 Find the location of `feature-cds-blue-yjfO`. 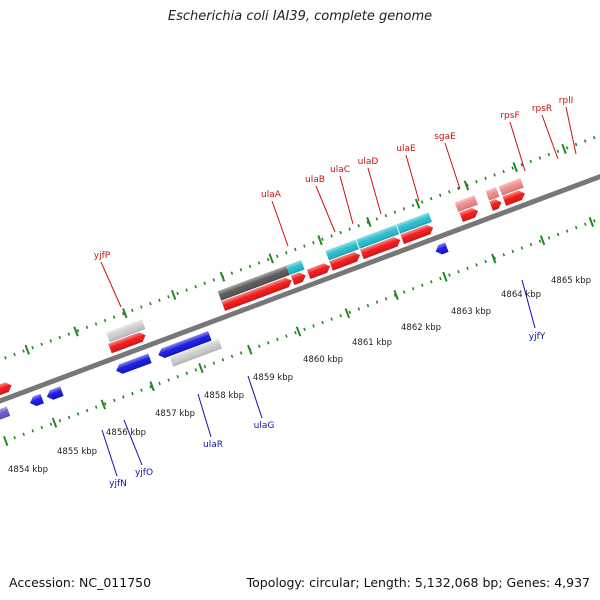

feature-cds-blue-yjfO is located at coordinates (55, 393).